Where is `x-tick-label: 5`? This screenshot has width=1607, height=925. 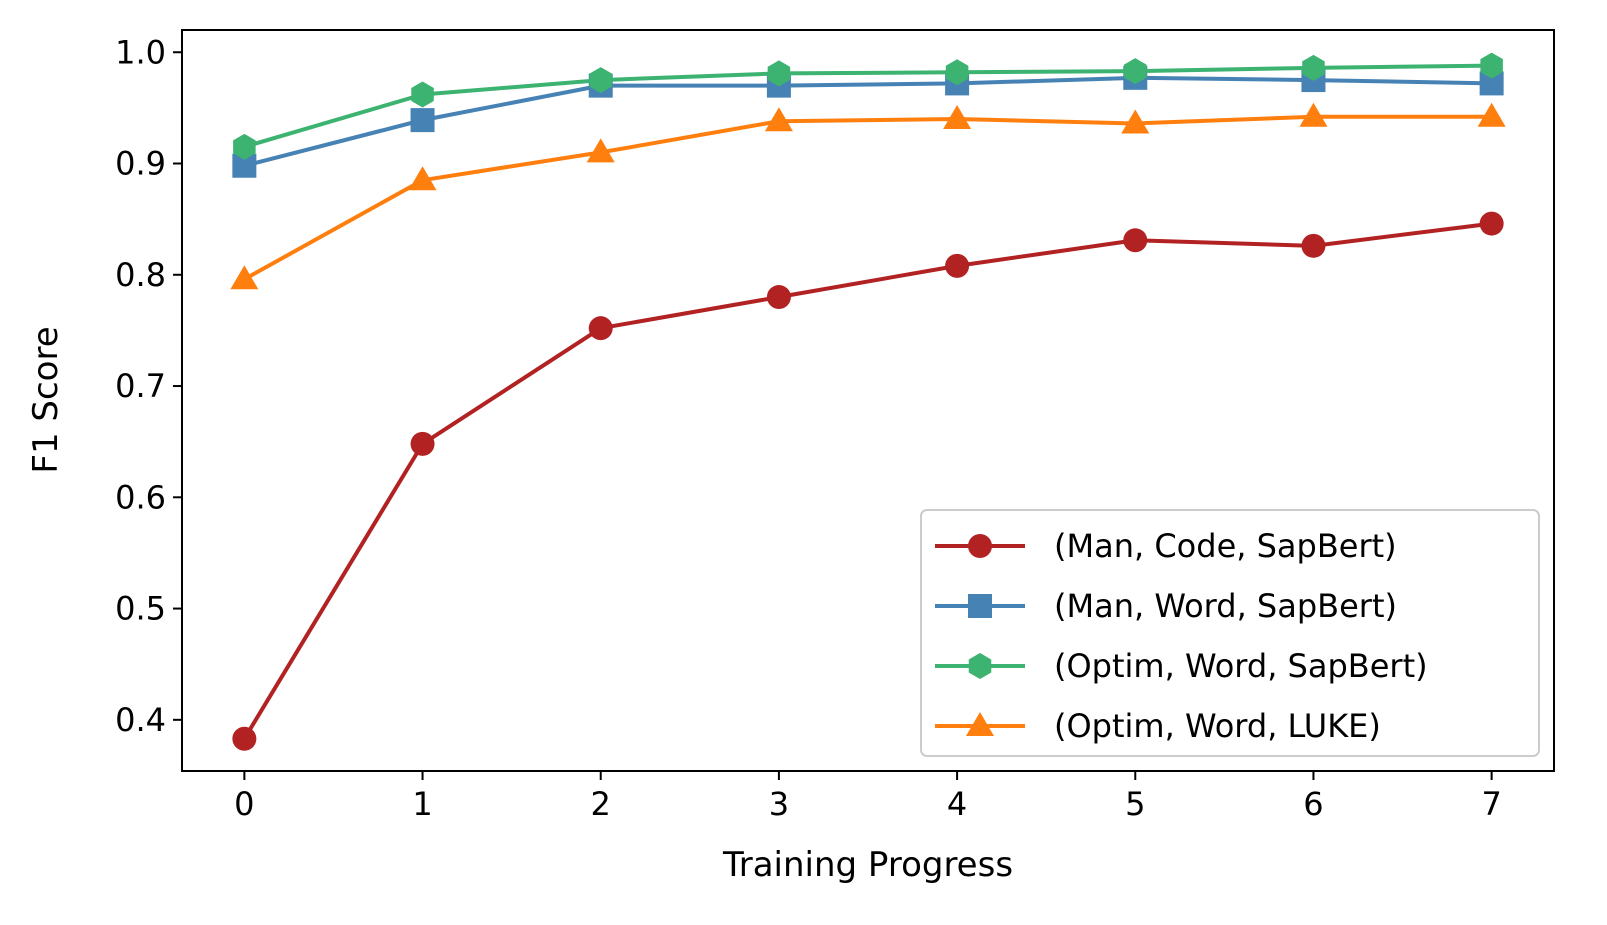
x-tick-label: 5 is located at coordinates (1135, 804).